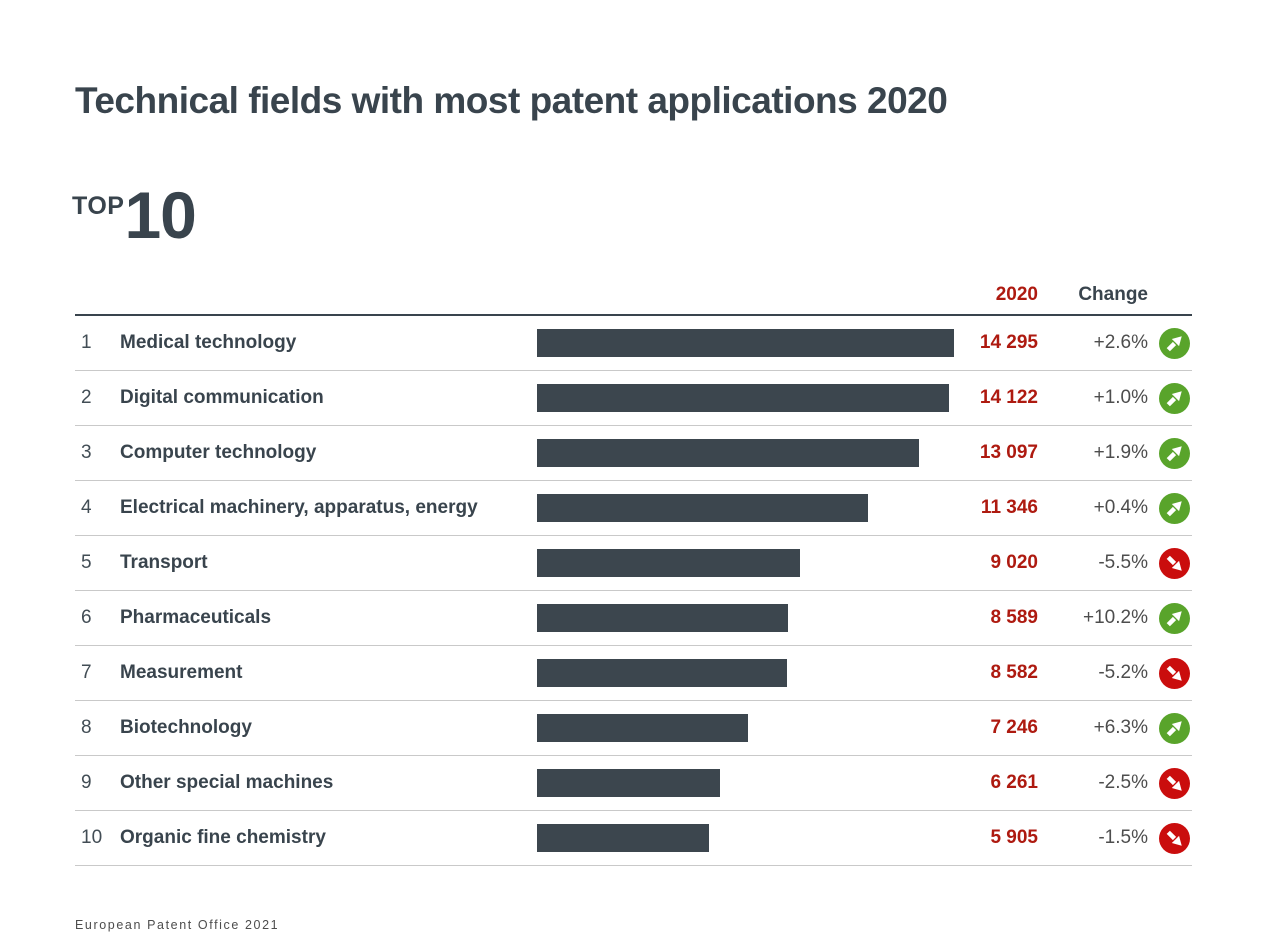  Describe the element at coordinates (1016, 294) in the screenshot. I see `column-header-2020: 2020` at that location.